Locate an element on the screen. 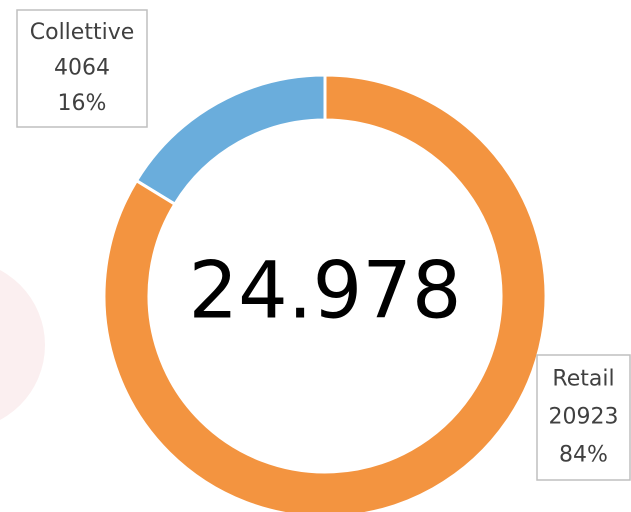 Image resolution: width=631 pixels, height=512 pixels. data-label-category: Collettive is located at coordinates (82, 32).